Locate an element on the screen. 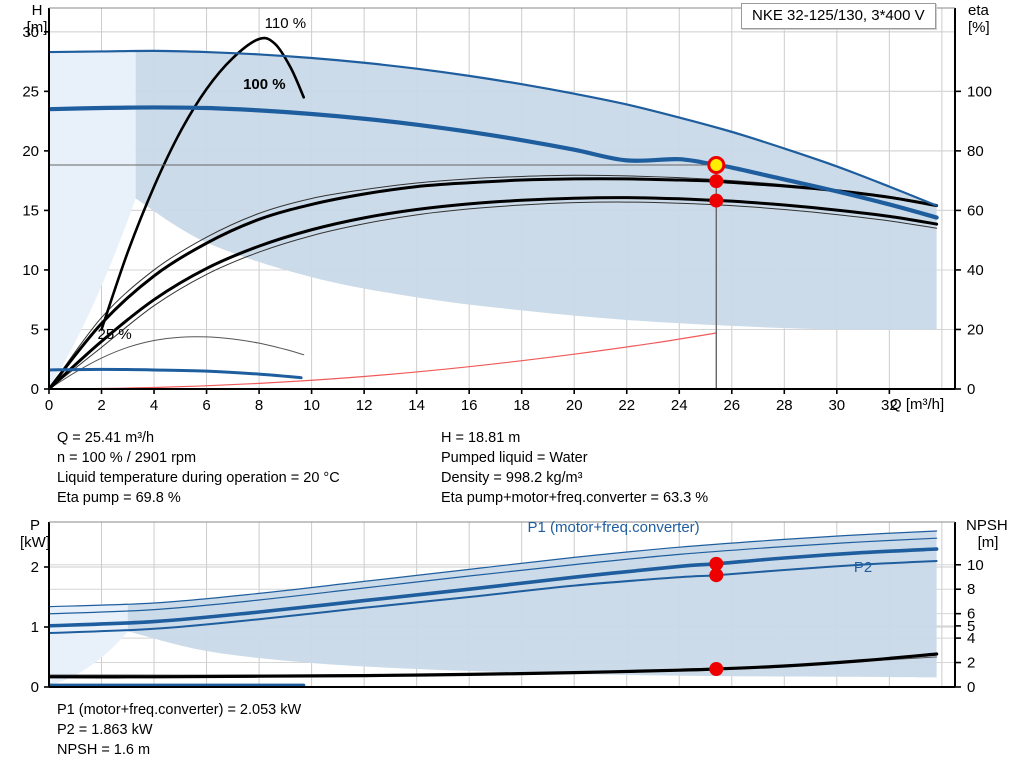  curve-h-100- is located at coordinates (494, 162).